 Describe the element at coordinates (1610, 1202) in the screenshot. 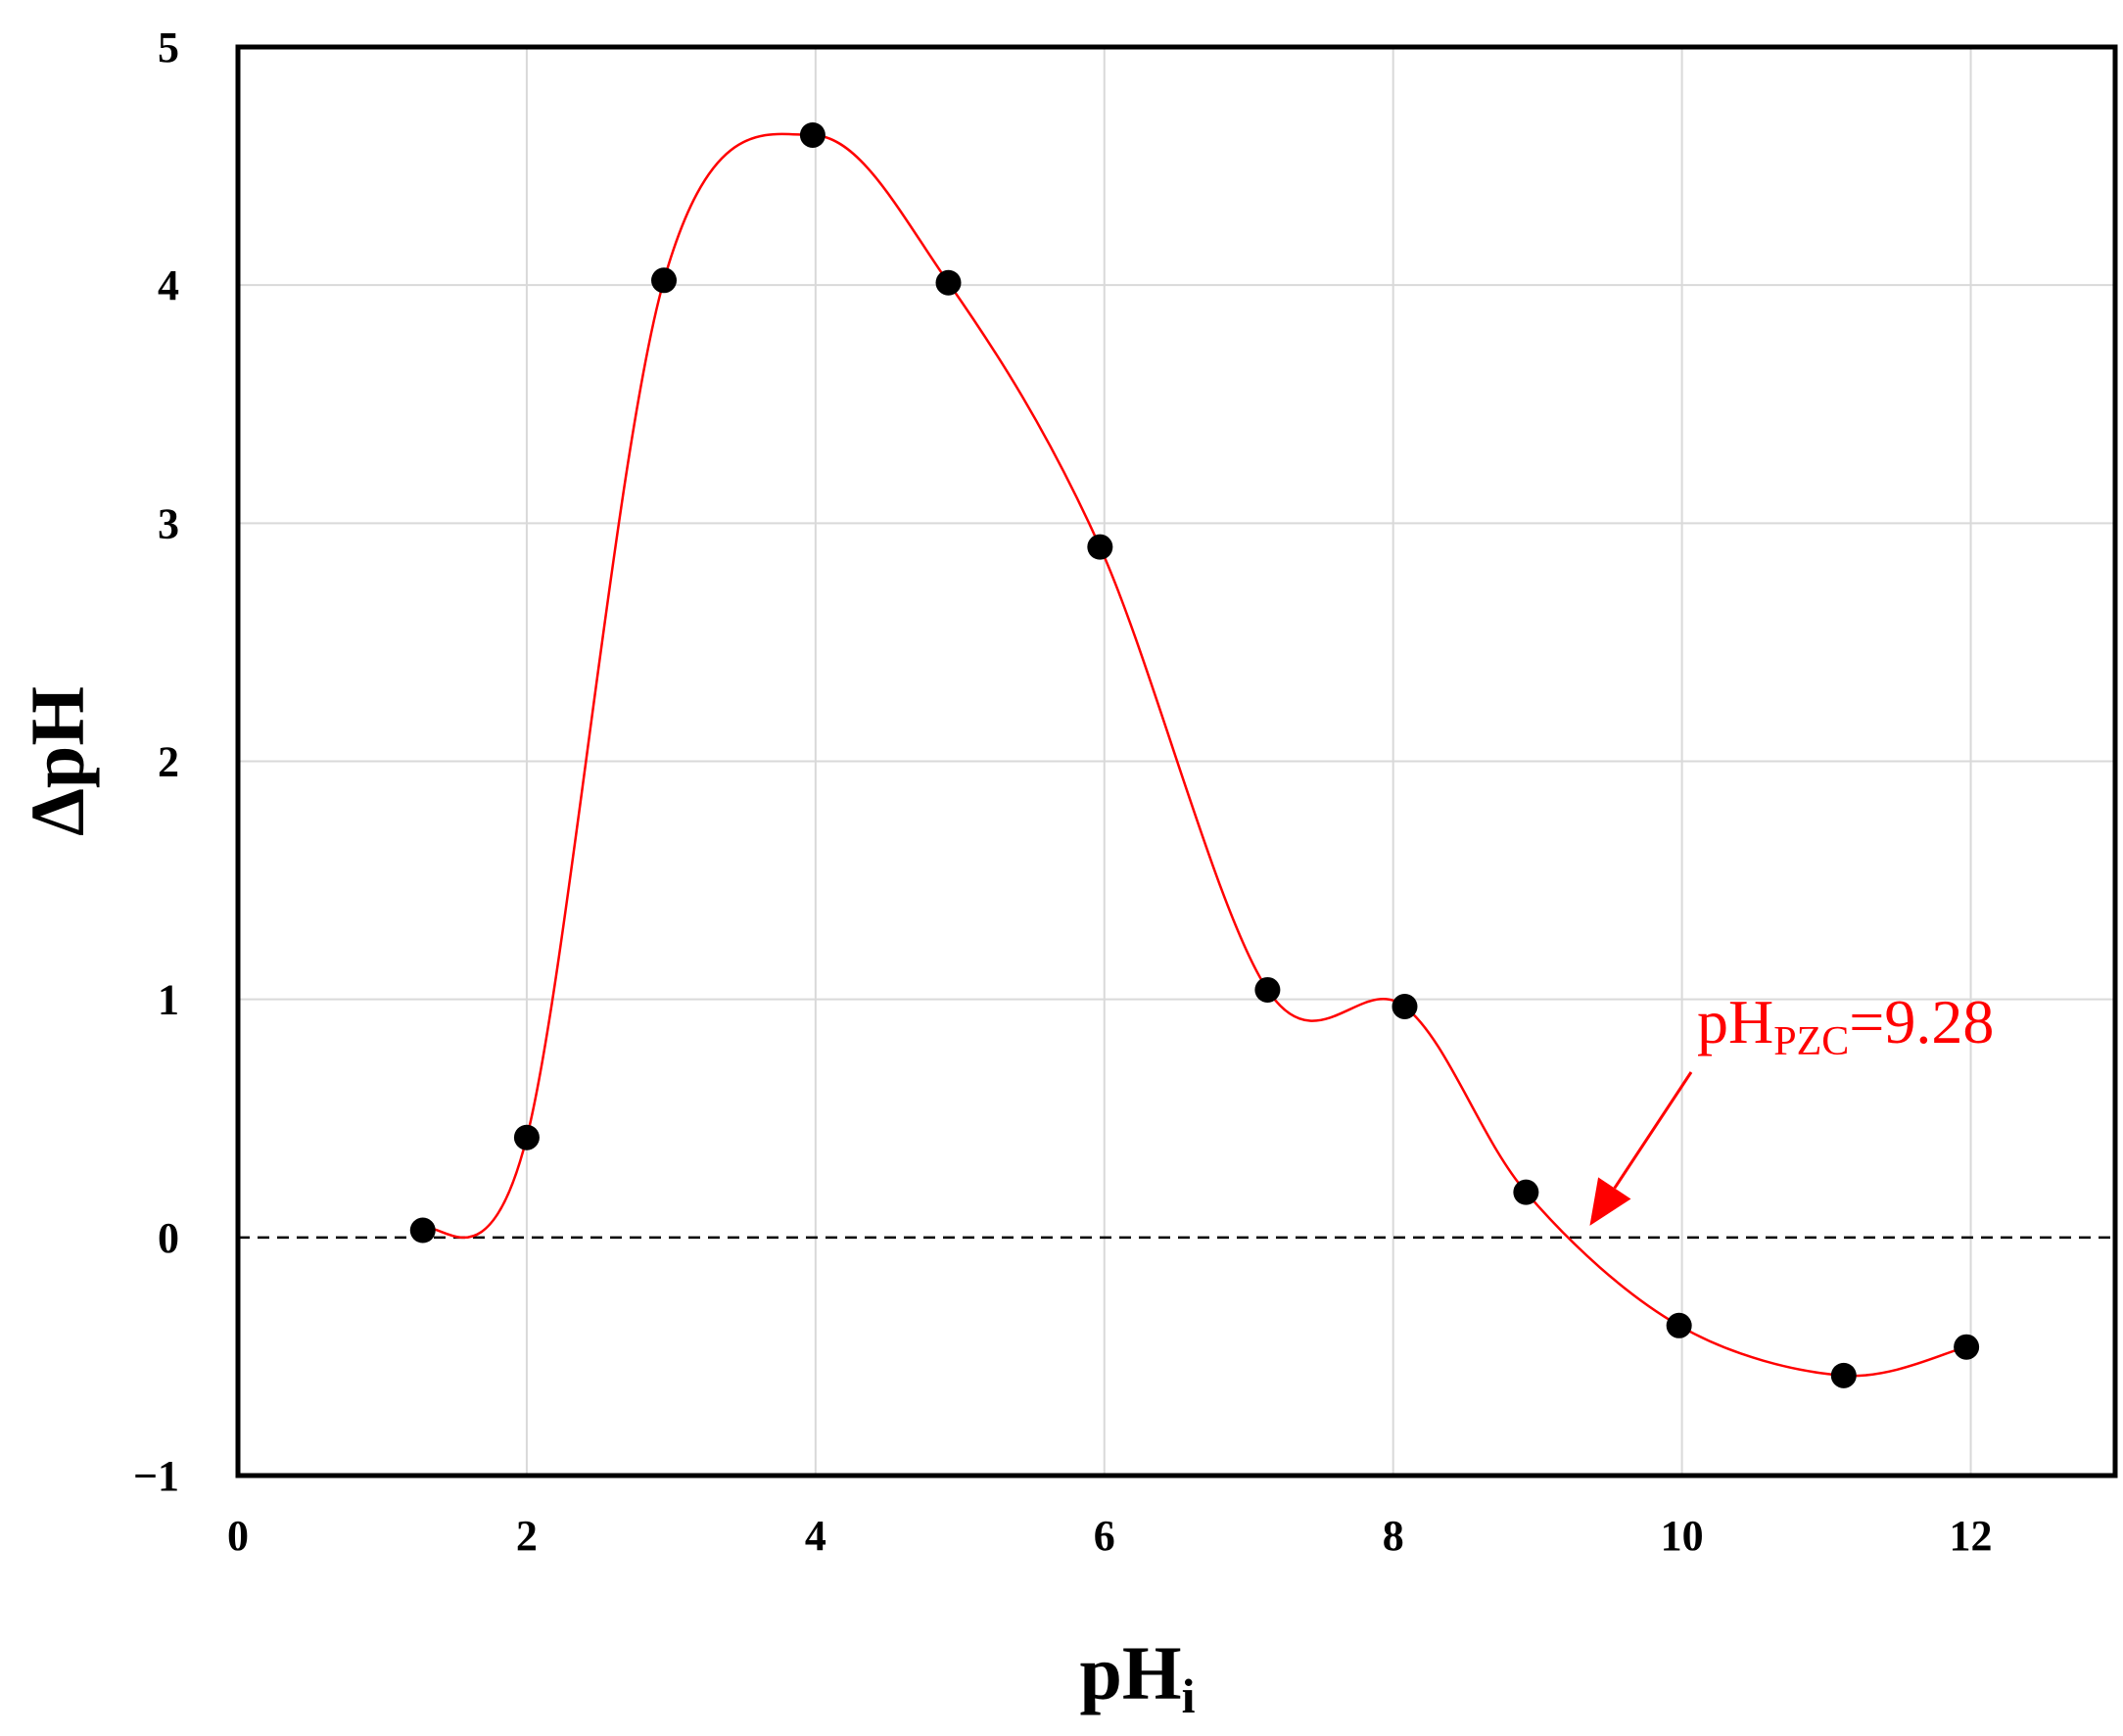

I see `pzc-arrow-head` at that location.